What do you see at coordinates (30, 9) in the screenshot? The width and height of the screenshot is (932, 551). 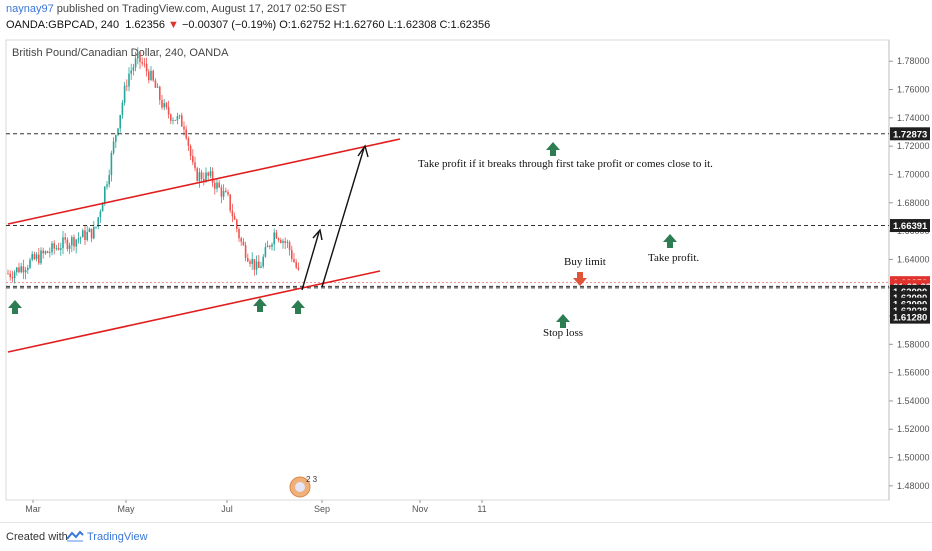 I see `author-link: naynay97` at bounding box center [30, 9].